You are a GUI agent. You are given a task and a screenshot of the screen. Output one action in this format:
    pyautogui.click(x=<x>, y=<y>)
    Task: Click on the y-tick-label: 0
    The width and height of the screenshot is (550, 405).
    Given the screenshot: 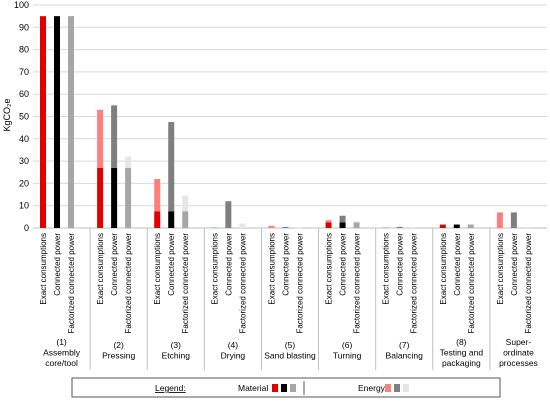 What is the action you would take?
    pyautogui.click(x=26, y=228)
    